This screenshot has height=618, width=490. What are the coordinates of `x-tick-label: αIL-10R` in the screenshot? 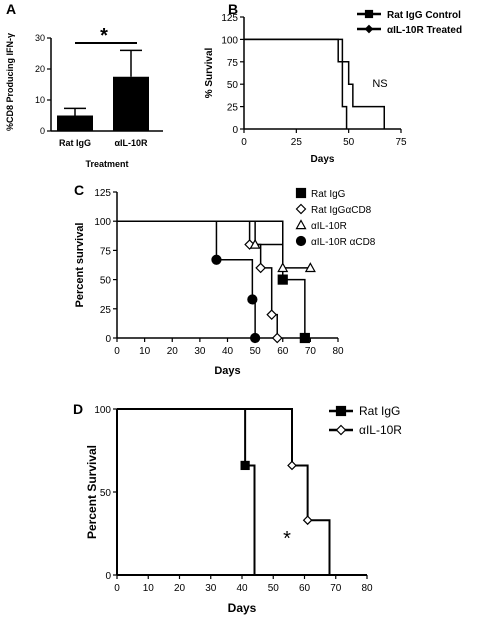 It's located at (131, 143).